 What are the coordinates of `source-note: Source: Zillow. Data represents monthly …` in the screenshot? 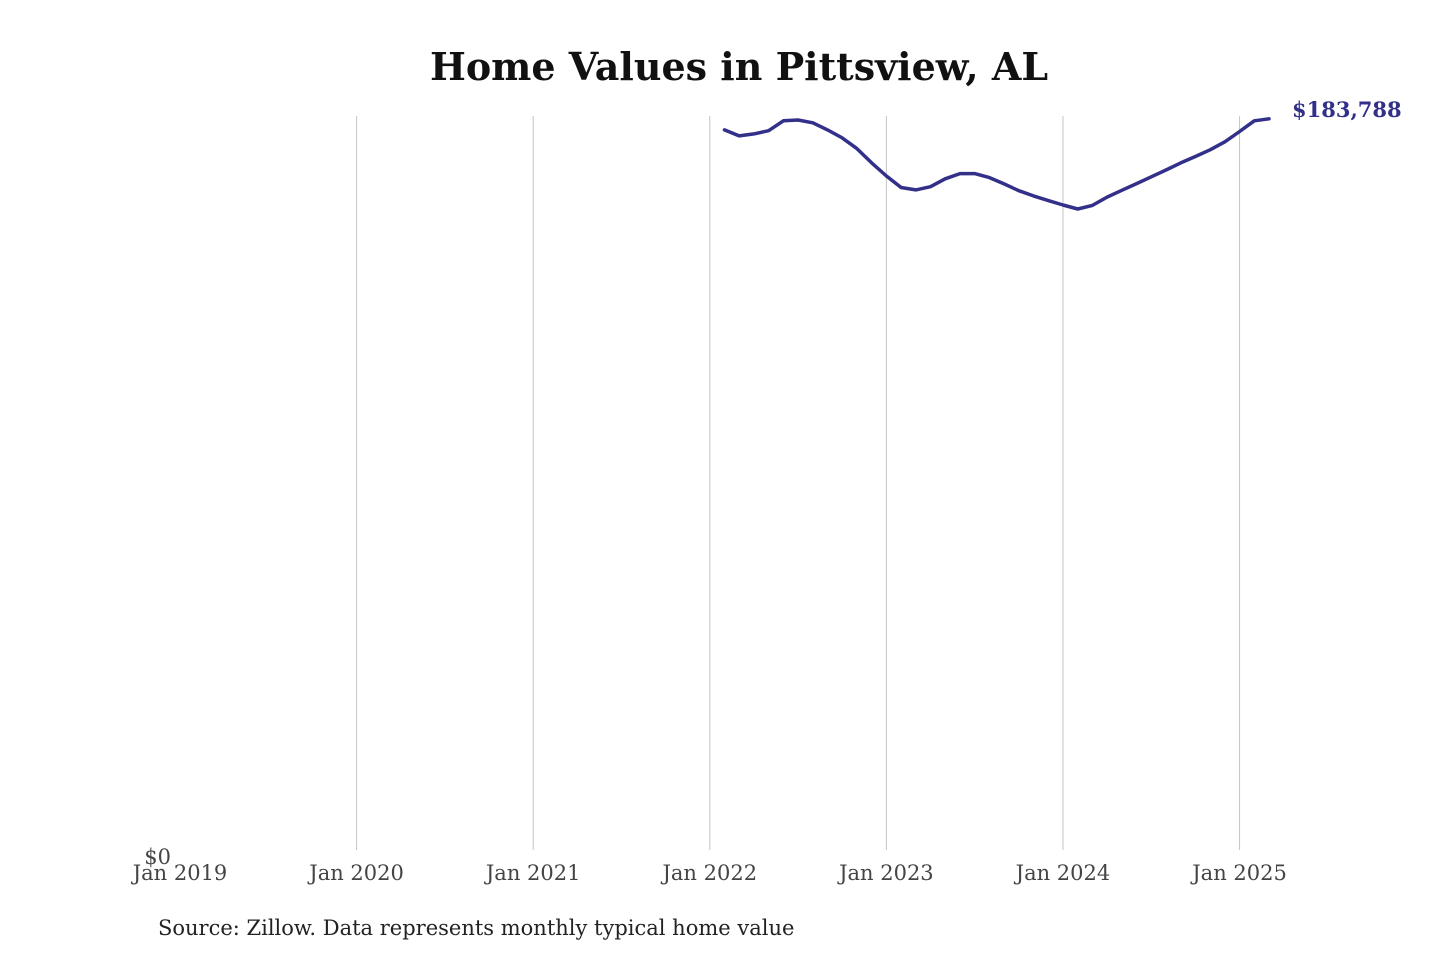 It's located at (476, 928).